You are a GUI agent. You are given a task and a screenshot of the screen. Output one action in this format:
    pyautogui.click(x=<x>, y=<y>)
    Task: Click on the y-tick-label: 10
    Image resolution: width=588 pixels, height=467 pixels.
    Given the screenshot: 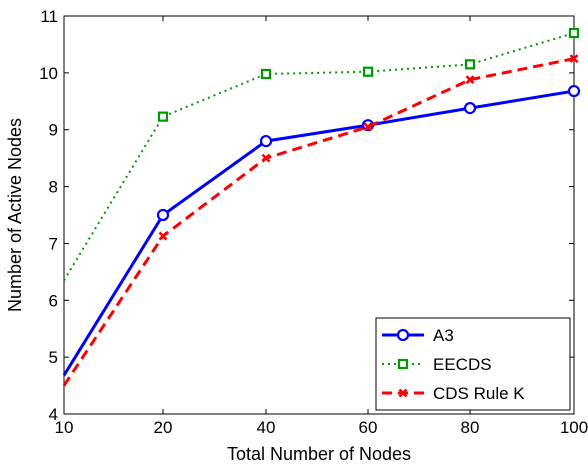 What is the action you would take?
    pyautogui.click(x=48, y=73)
    